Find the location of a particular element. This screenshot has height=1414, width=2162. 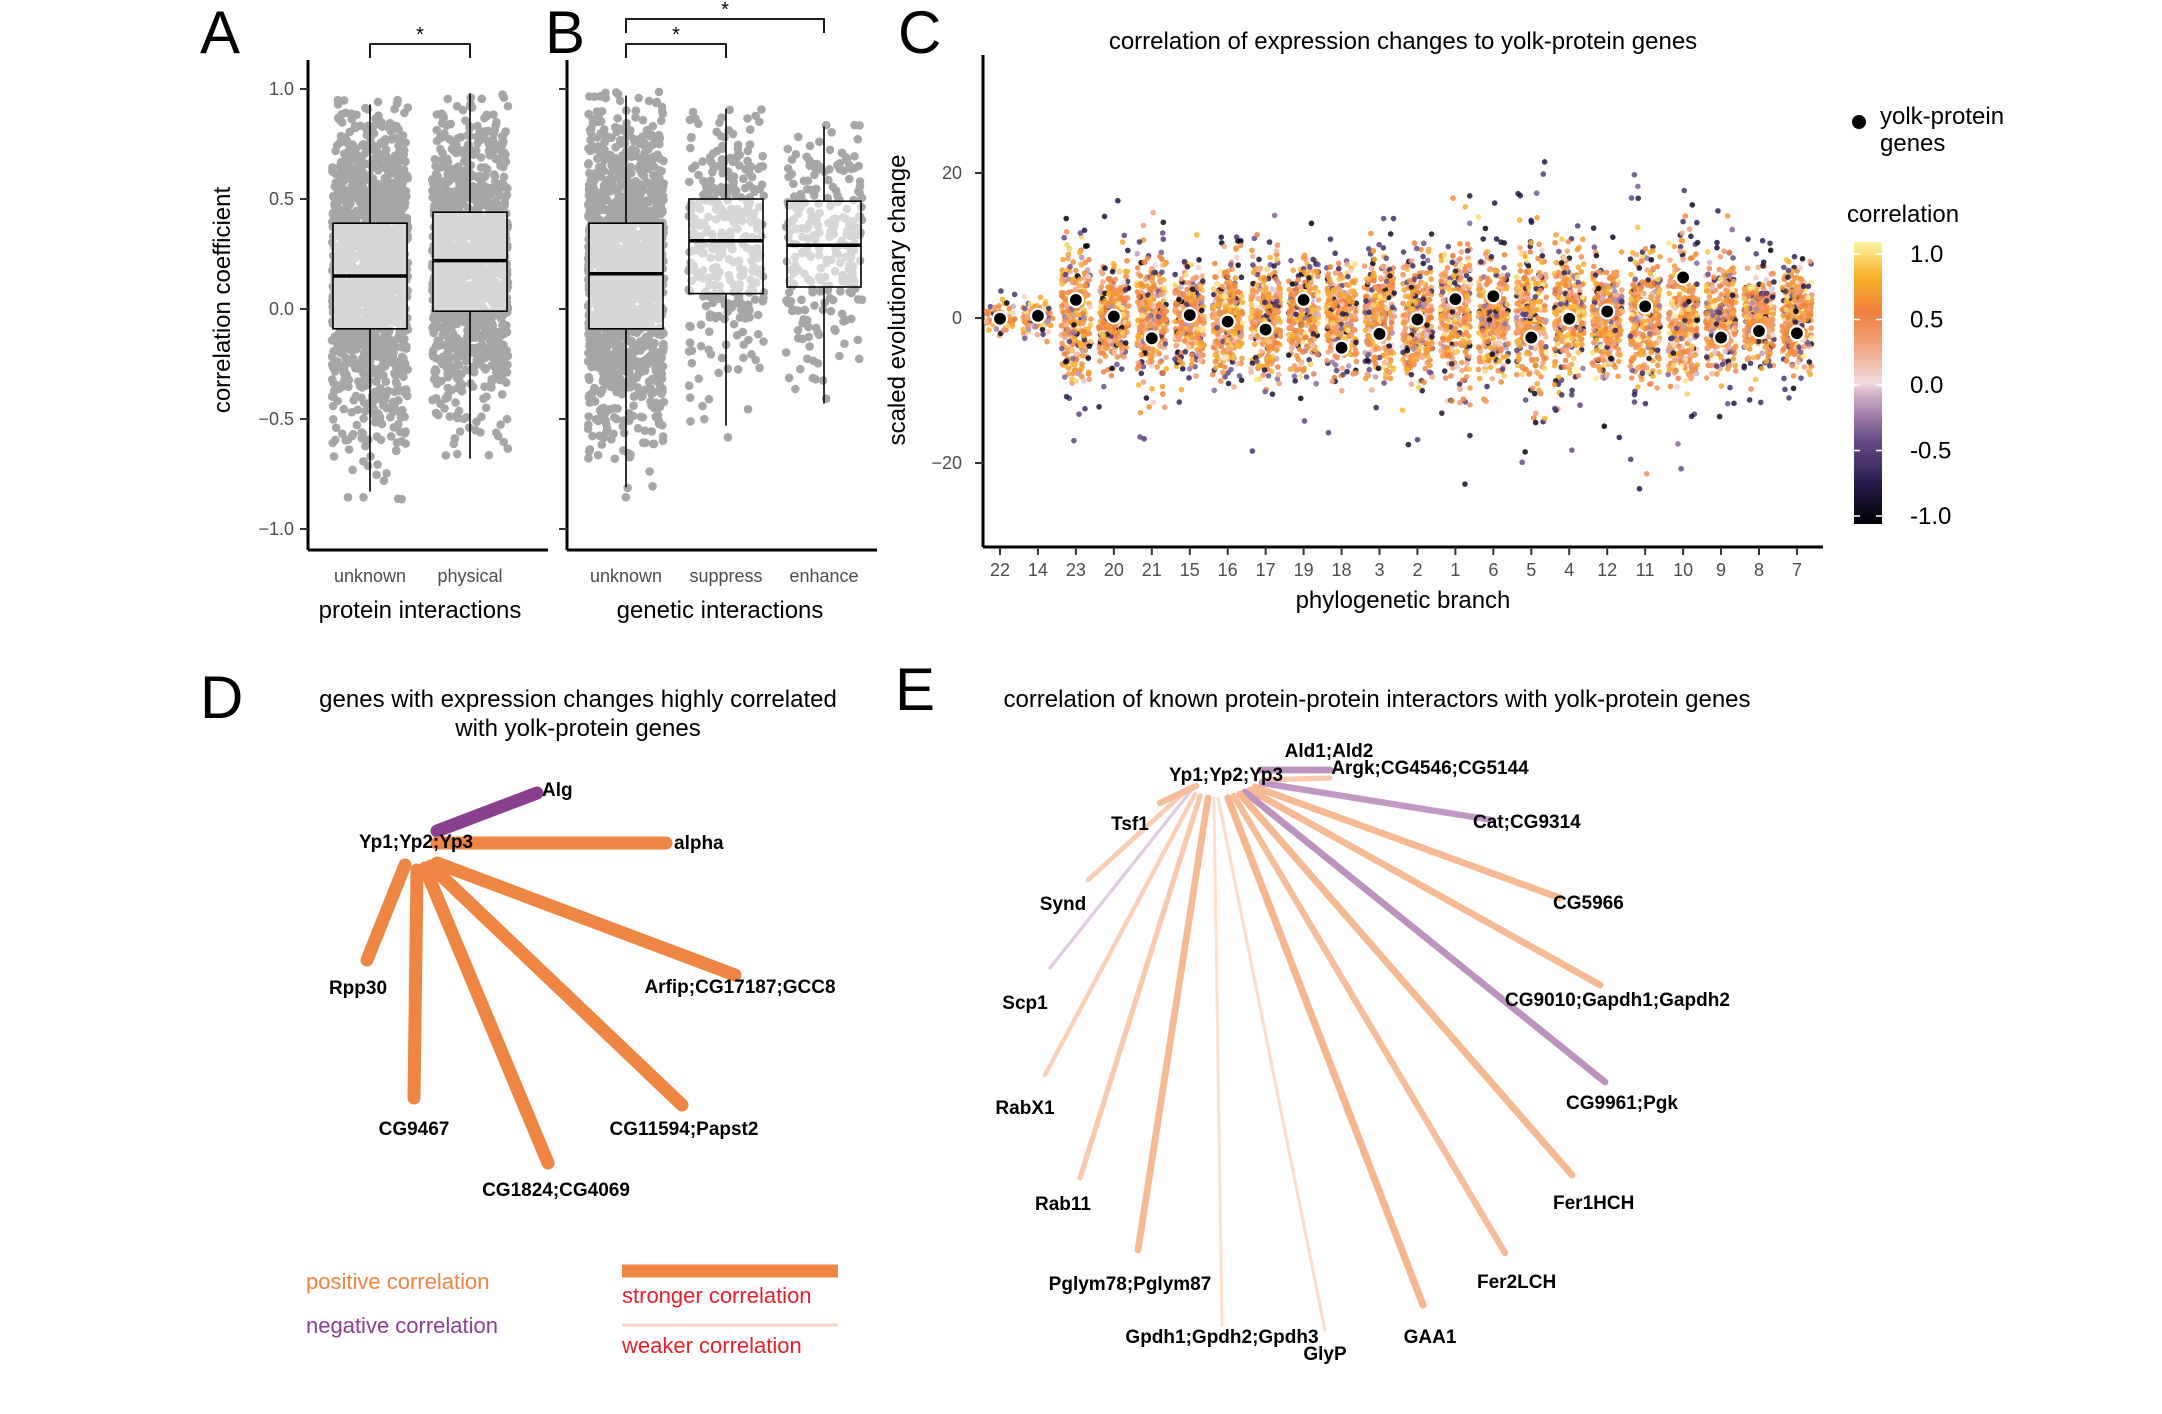

panel-b-significance: ** is located at coordinates (725, 29).